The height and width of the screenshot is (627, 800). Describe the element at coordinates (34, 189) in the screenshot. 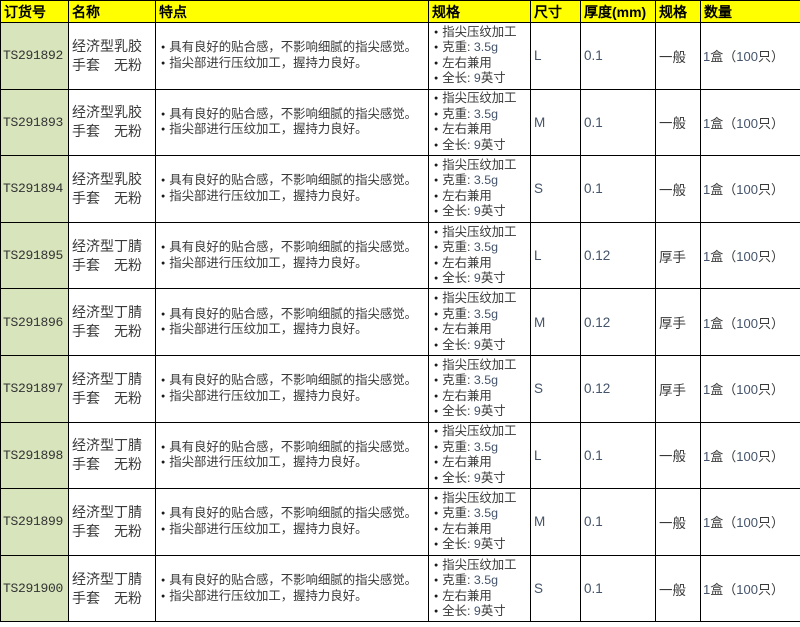

I see `cell-order-no: TS291894` at that location.